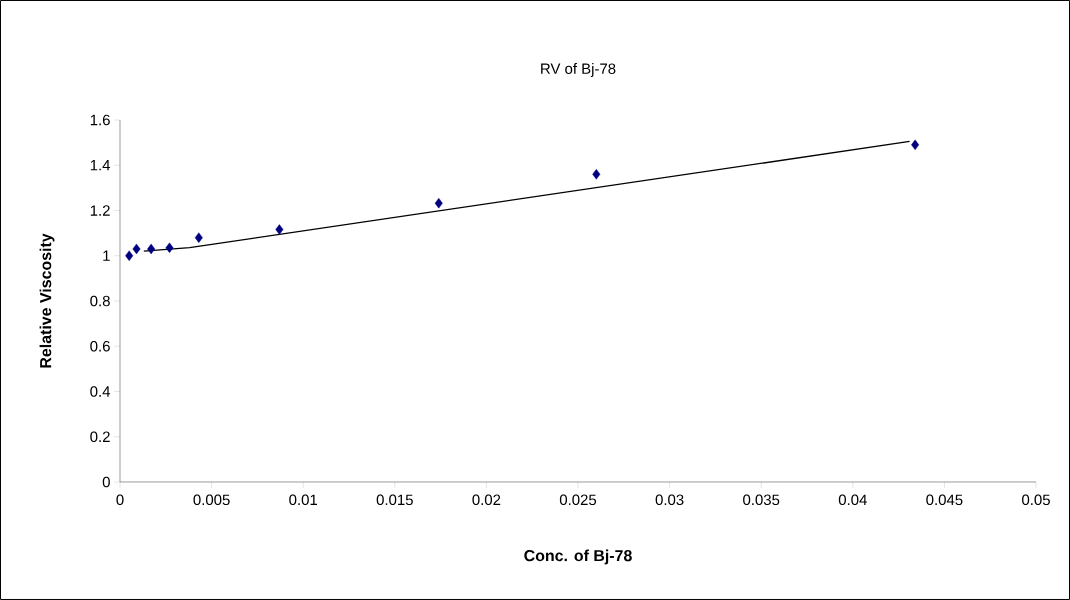 This screenshot has height=600, width=1070. Describe the element at coordinates (100, 120) in the screenshot. I see `y-tick-label: 1.6` at that location.